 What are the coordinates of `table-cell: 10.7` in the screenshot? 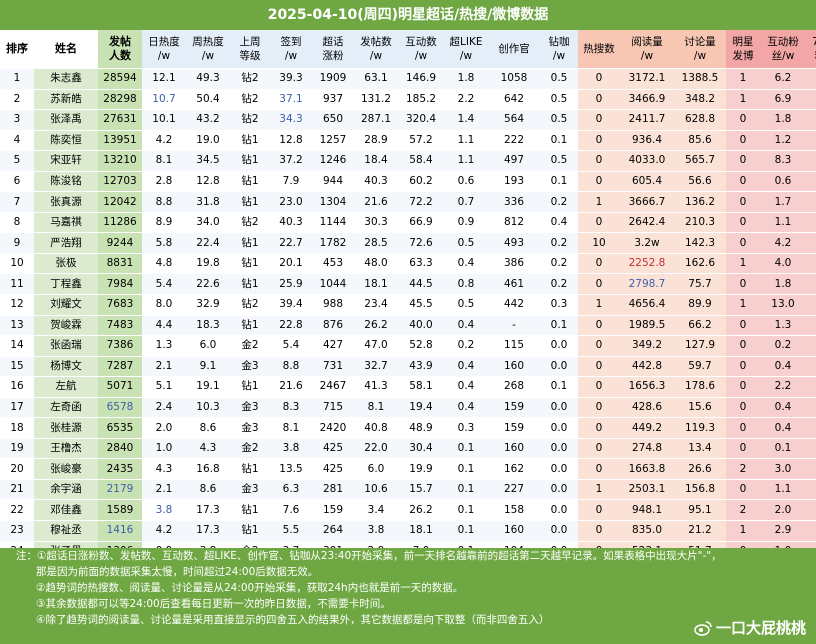 It's located at (164, 100).